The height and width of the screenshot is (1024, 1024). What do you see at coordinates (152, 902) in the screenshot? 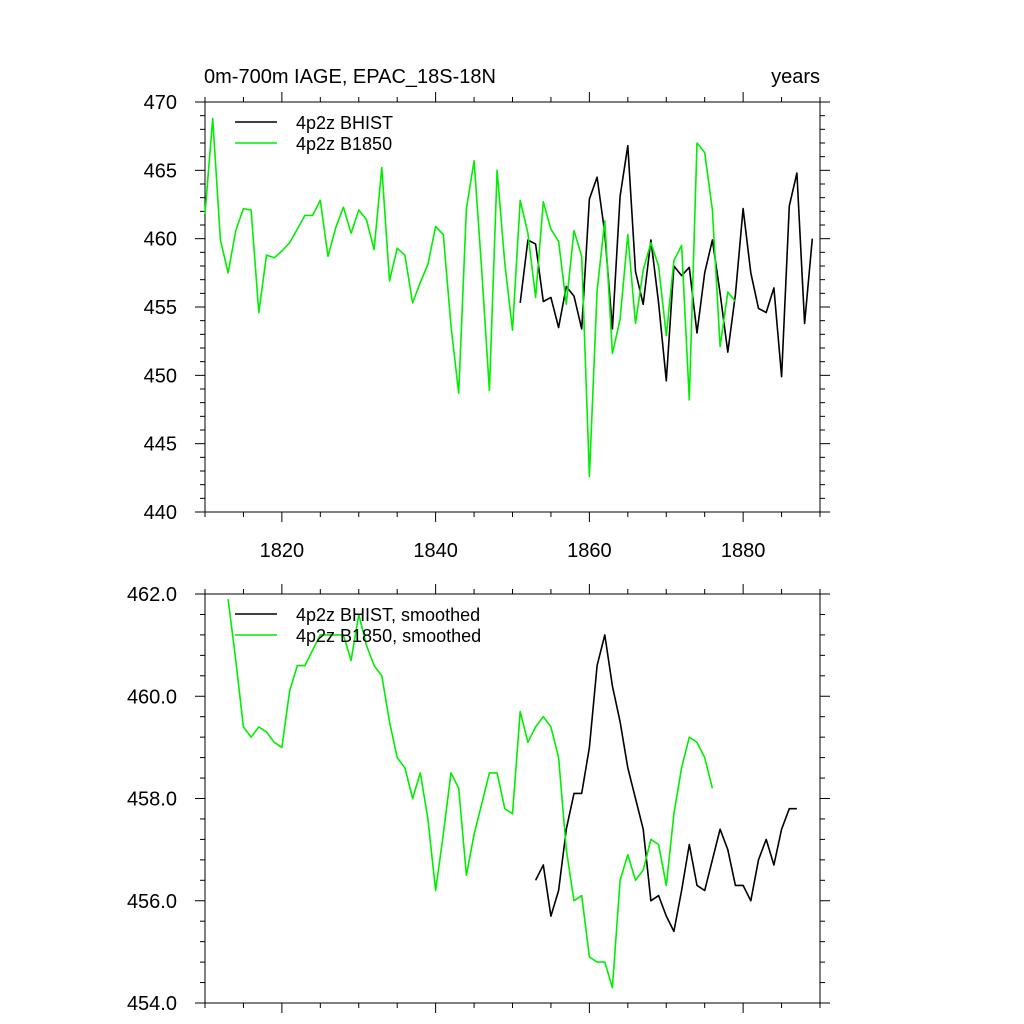
I see `y-tick-label: 456.0` at bounding box center [152, 902].